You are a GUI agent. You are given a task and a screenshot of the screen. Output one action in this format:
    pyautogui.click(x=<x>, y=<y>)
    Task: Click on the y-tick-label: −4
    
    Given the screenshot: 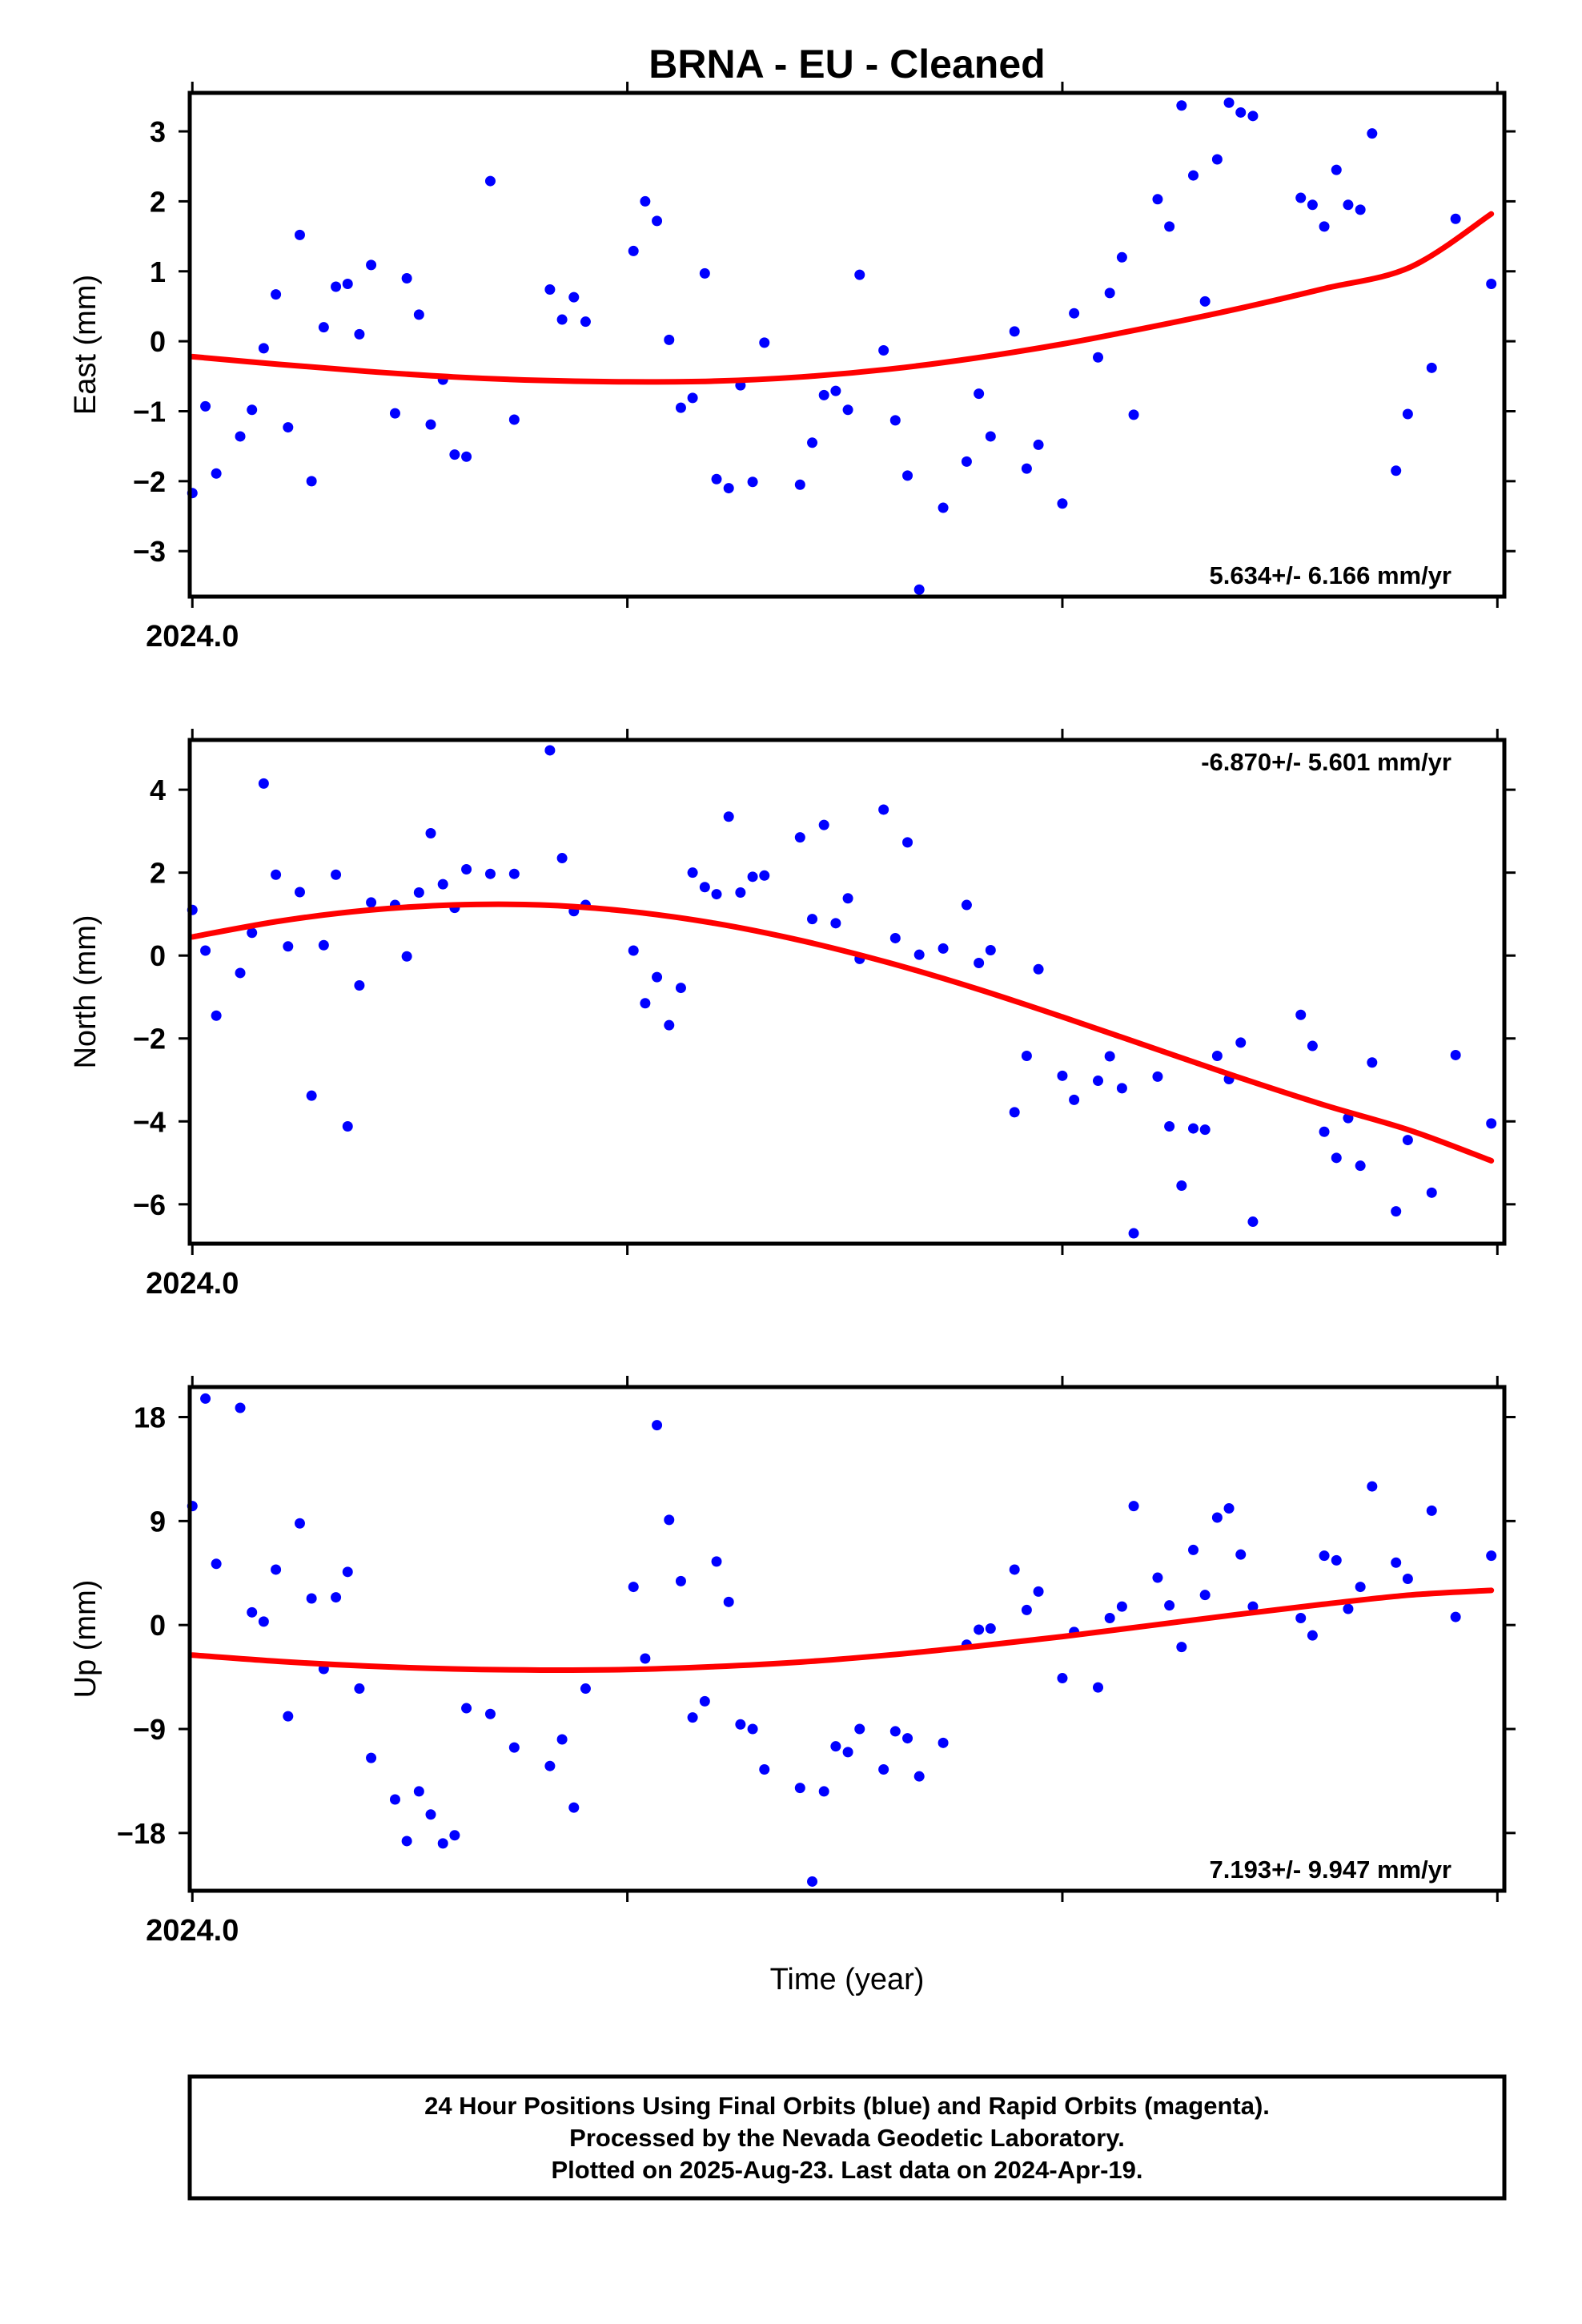 What is the action you would take?
    pyautogui.click(x=149, y=1121)
    